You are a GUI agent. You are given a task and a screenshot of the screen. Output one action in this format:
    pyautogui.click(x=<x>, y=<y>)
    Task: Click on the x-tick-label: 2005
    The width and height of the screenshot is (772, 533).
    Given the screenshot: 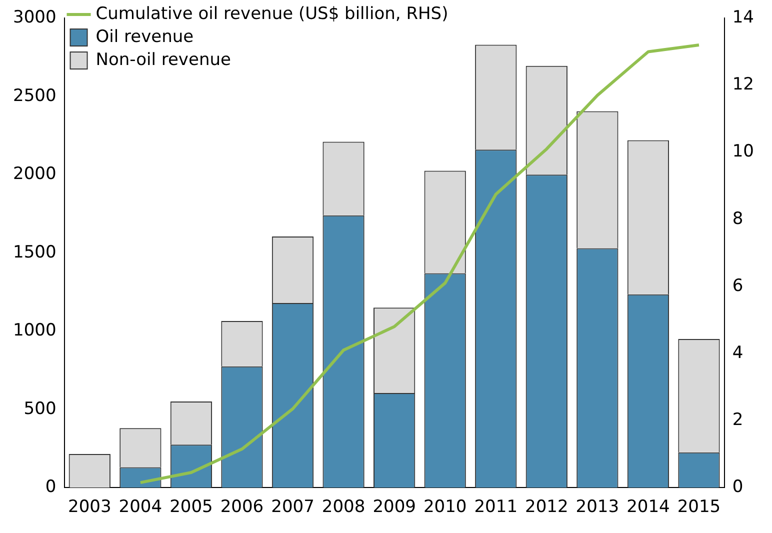 What is the action you would take?
    pyautogui.click(x=191, y=507)
    